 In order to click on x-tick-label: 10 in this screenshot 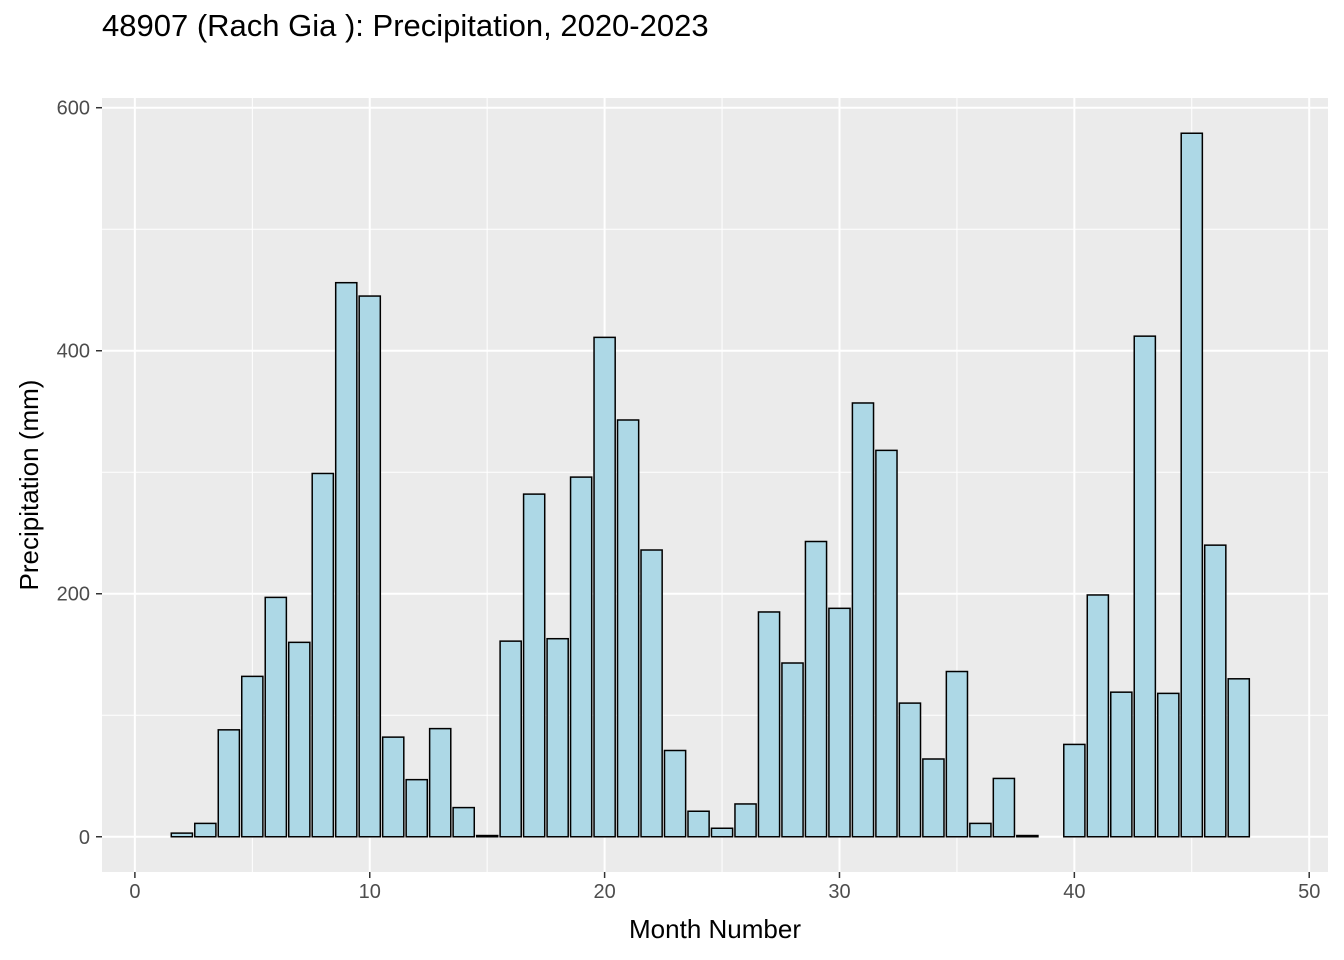, I will do `click(370, 892)`.